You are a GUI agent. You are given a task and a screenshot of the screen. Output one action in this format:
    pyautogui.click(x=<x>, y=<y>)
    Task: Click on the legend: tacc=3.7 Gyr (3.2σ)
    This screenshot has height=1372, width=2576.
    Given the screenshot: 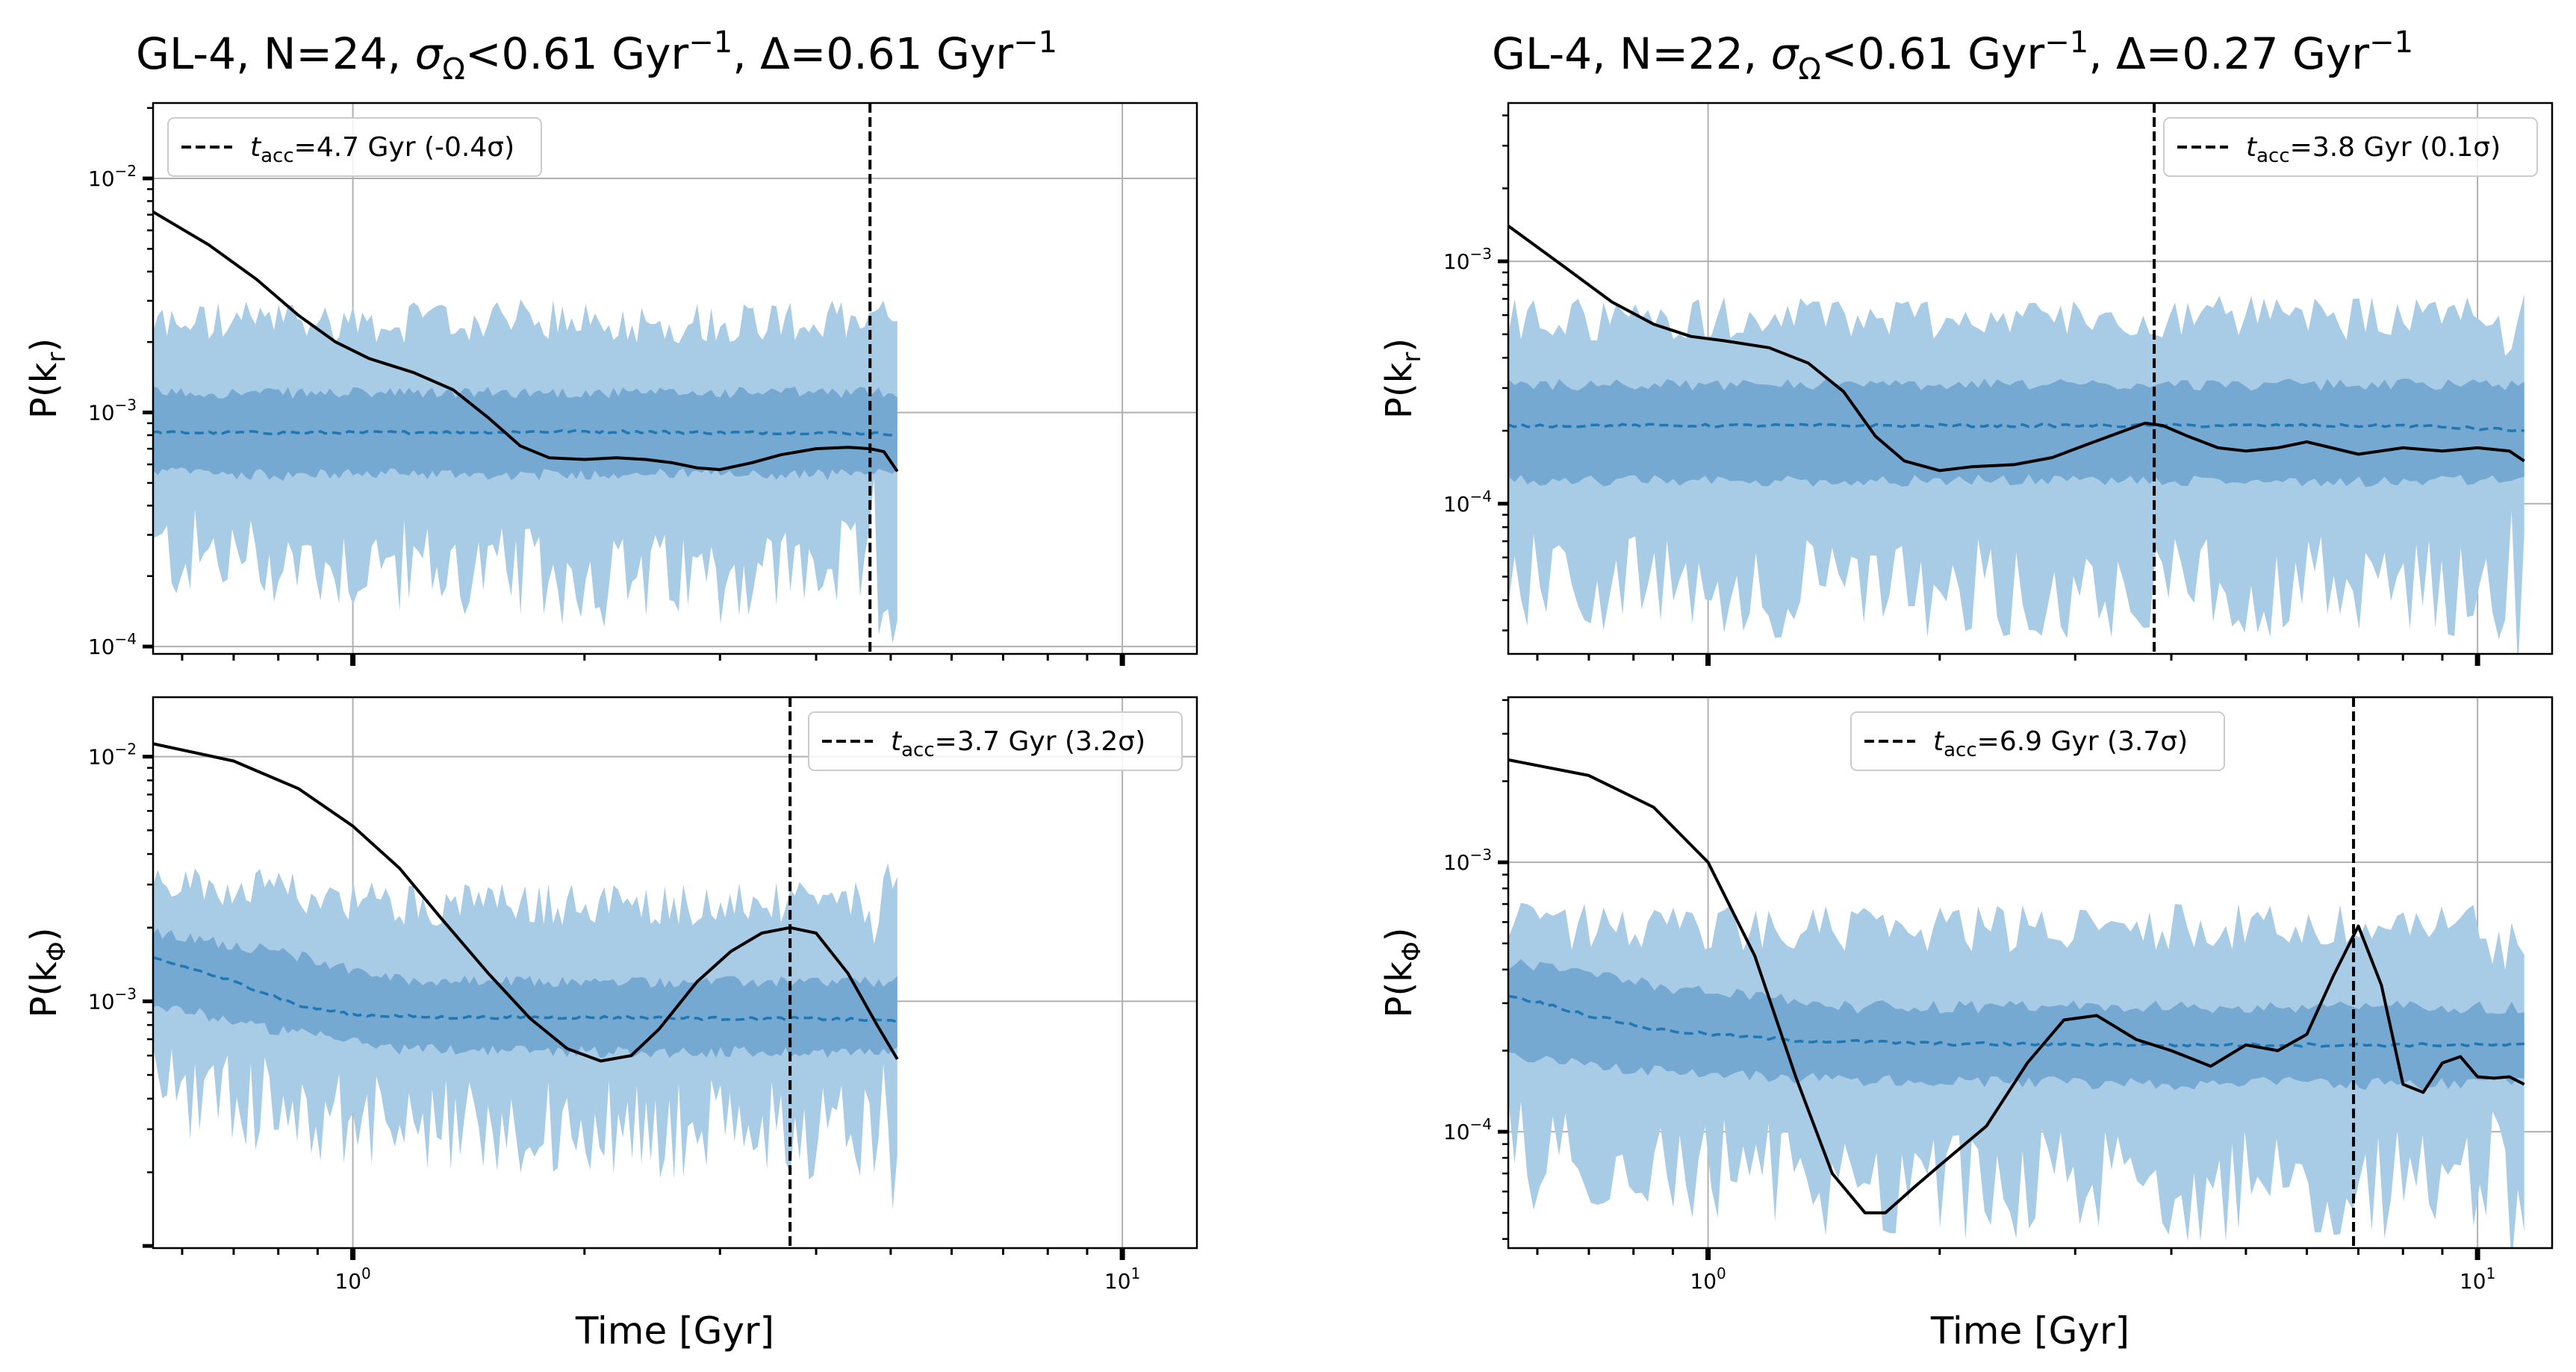 What is the action you would take?
    pyautogui.click(x=995, y=741)
    